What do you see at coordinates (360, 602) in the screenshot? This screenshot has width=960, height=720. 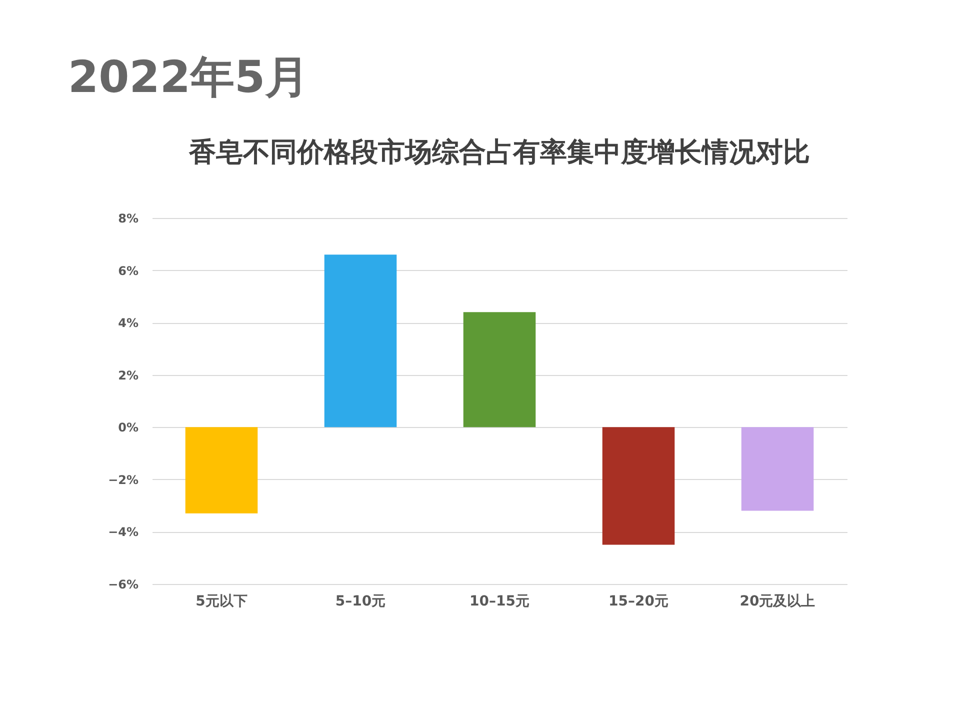 I see `x-tick-label: 5–10元` at bounding box center [360, 602].